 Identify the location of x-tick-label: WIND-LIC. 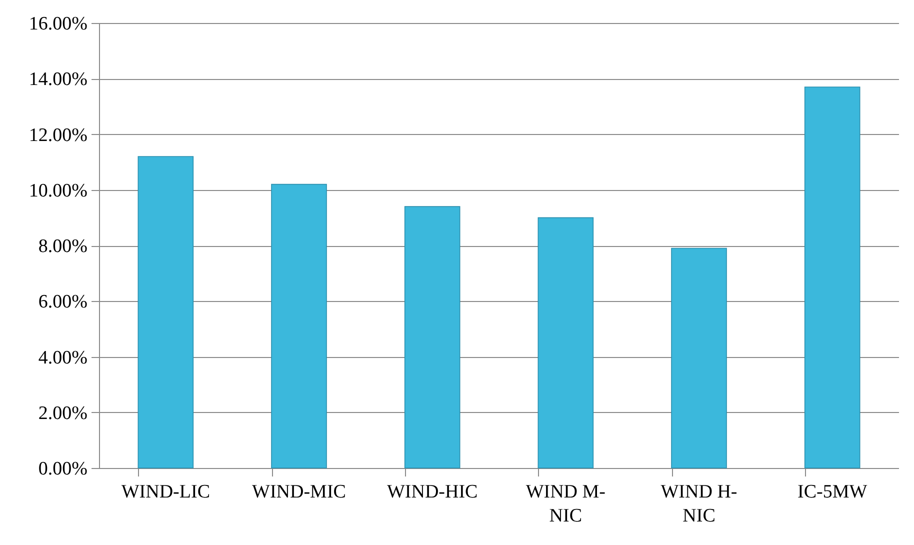
(165, 492).